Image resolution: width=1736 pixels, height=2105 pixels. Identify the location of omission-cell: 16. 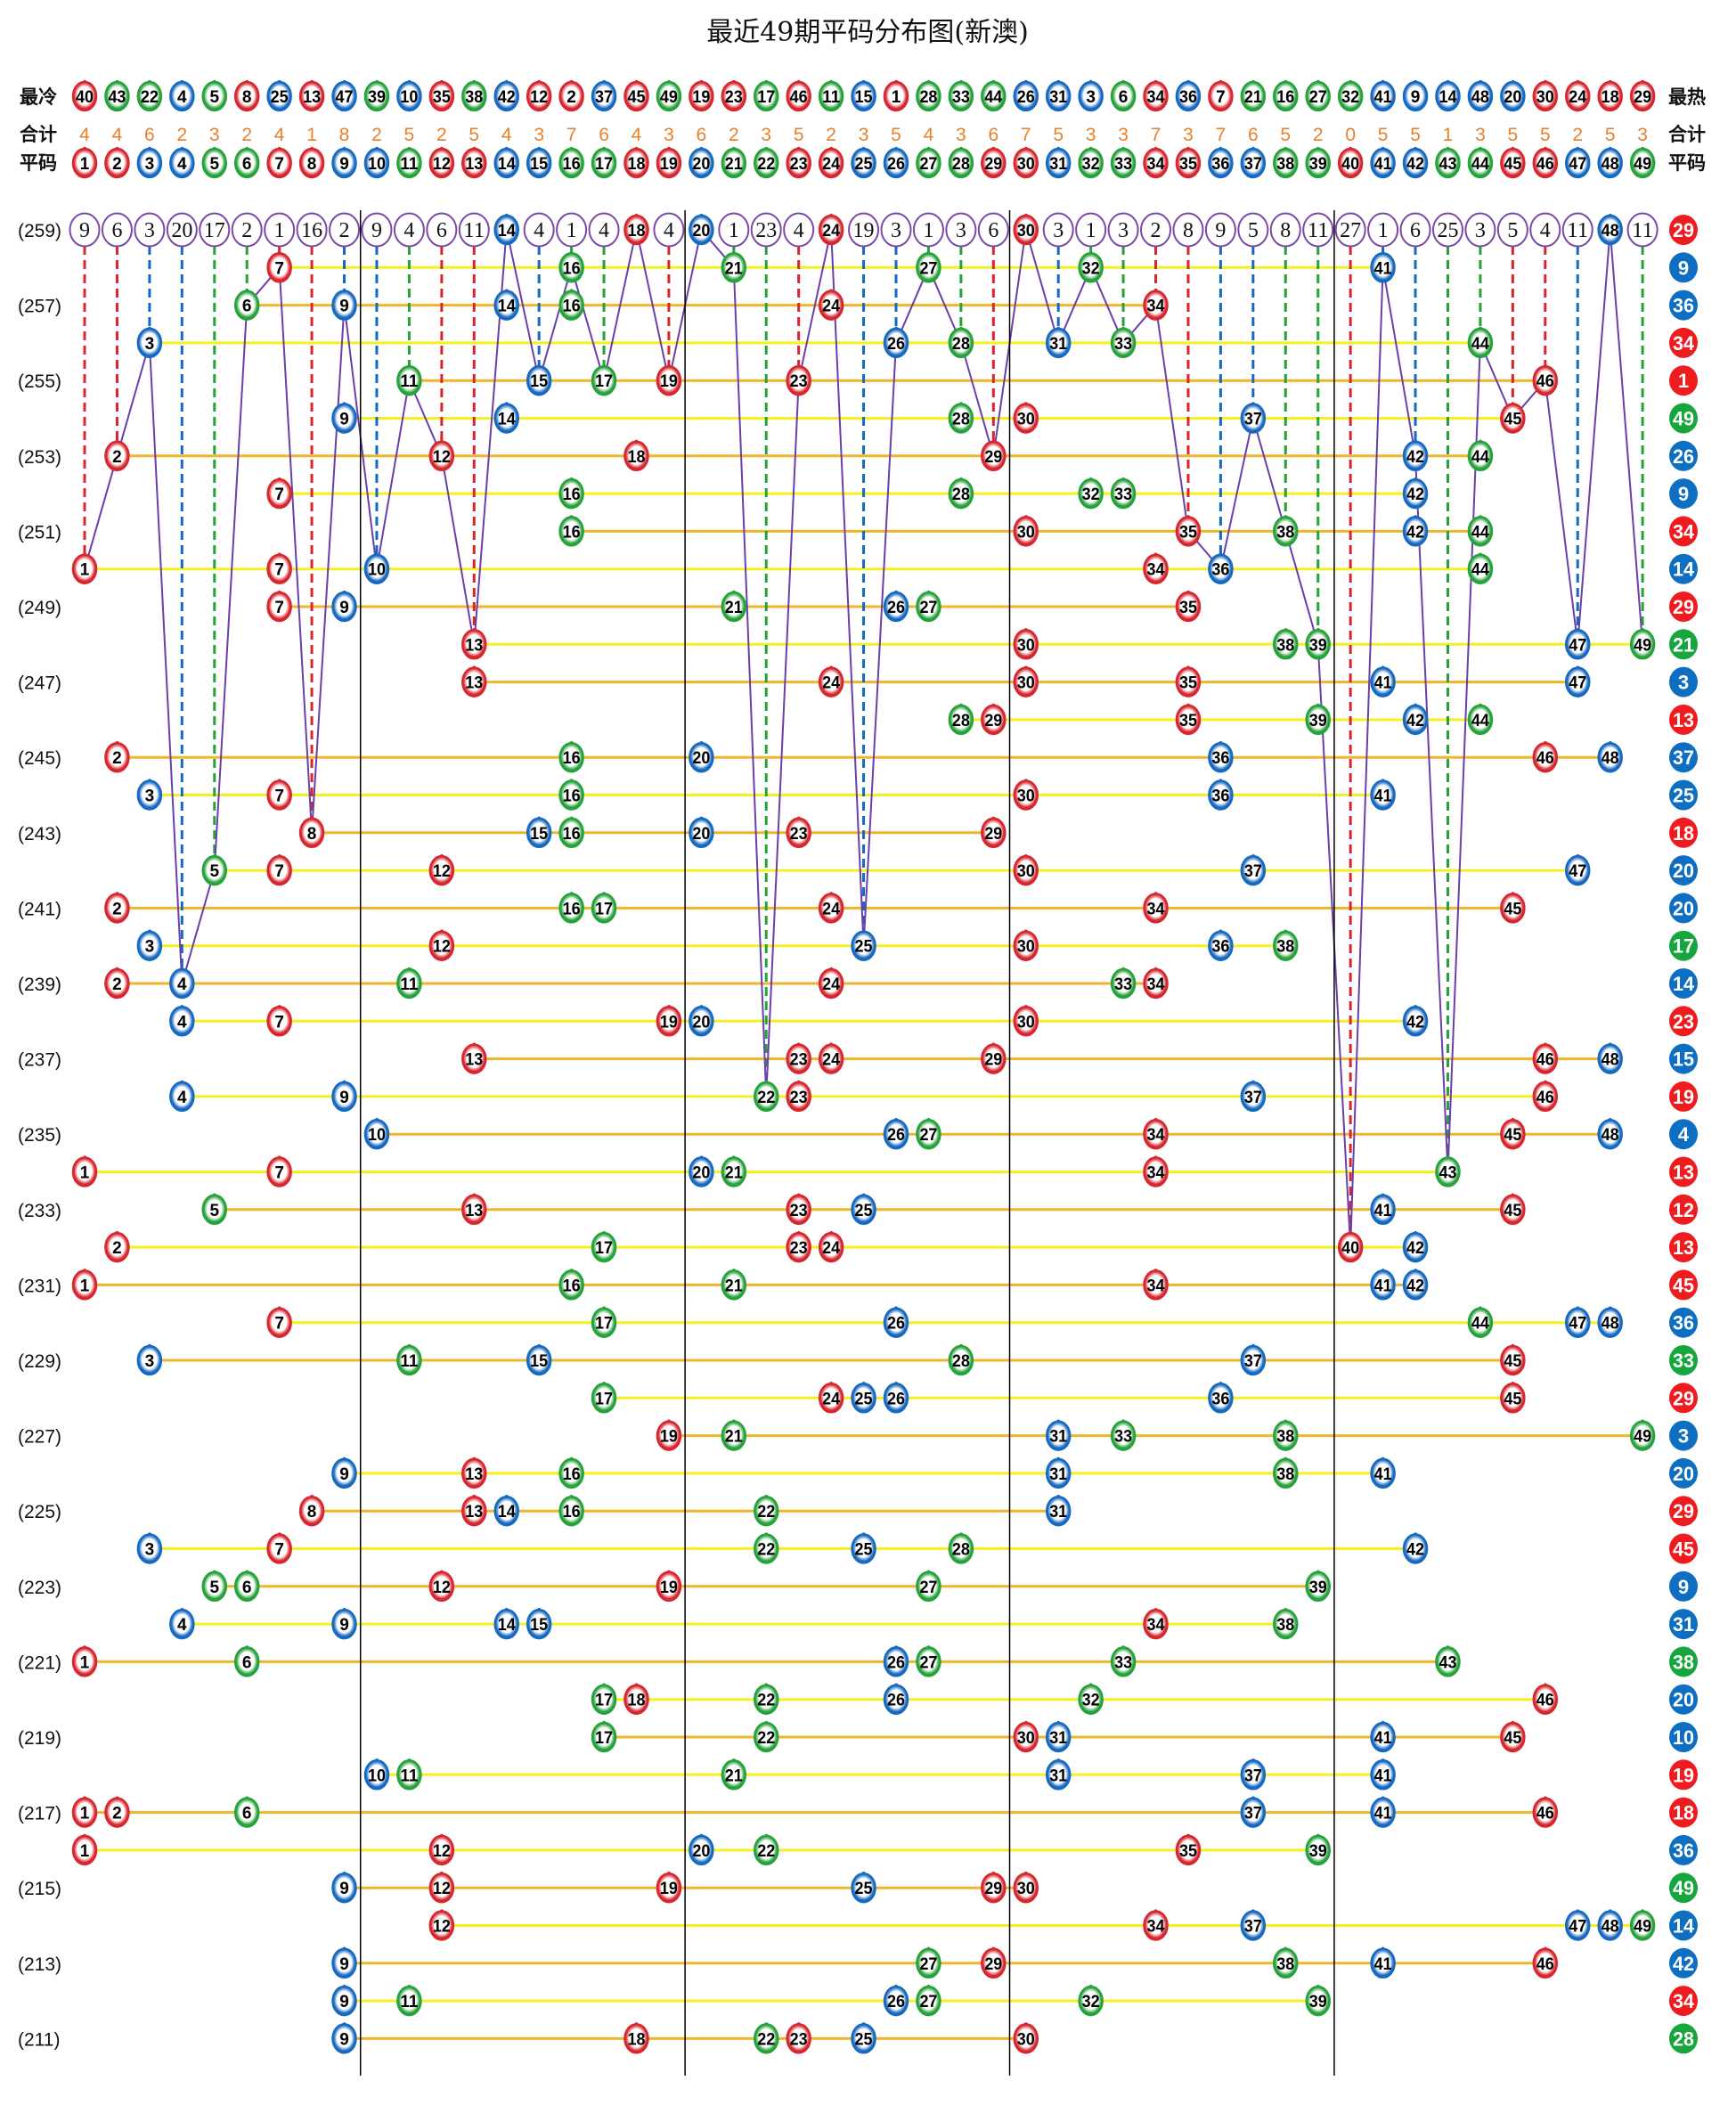
(312, 230).